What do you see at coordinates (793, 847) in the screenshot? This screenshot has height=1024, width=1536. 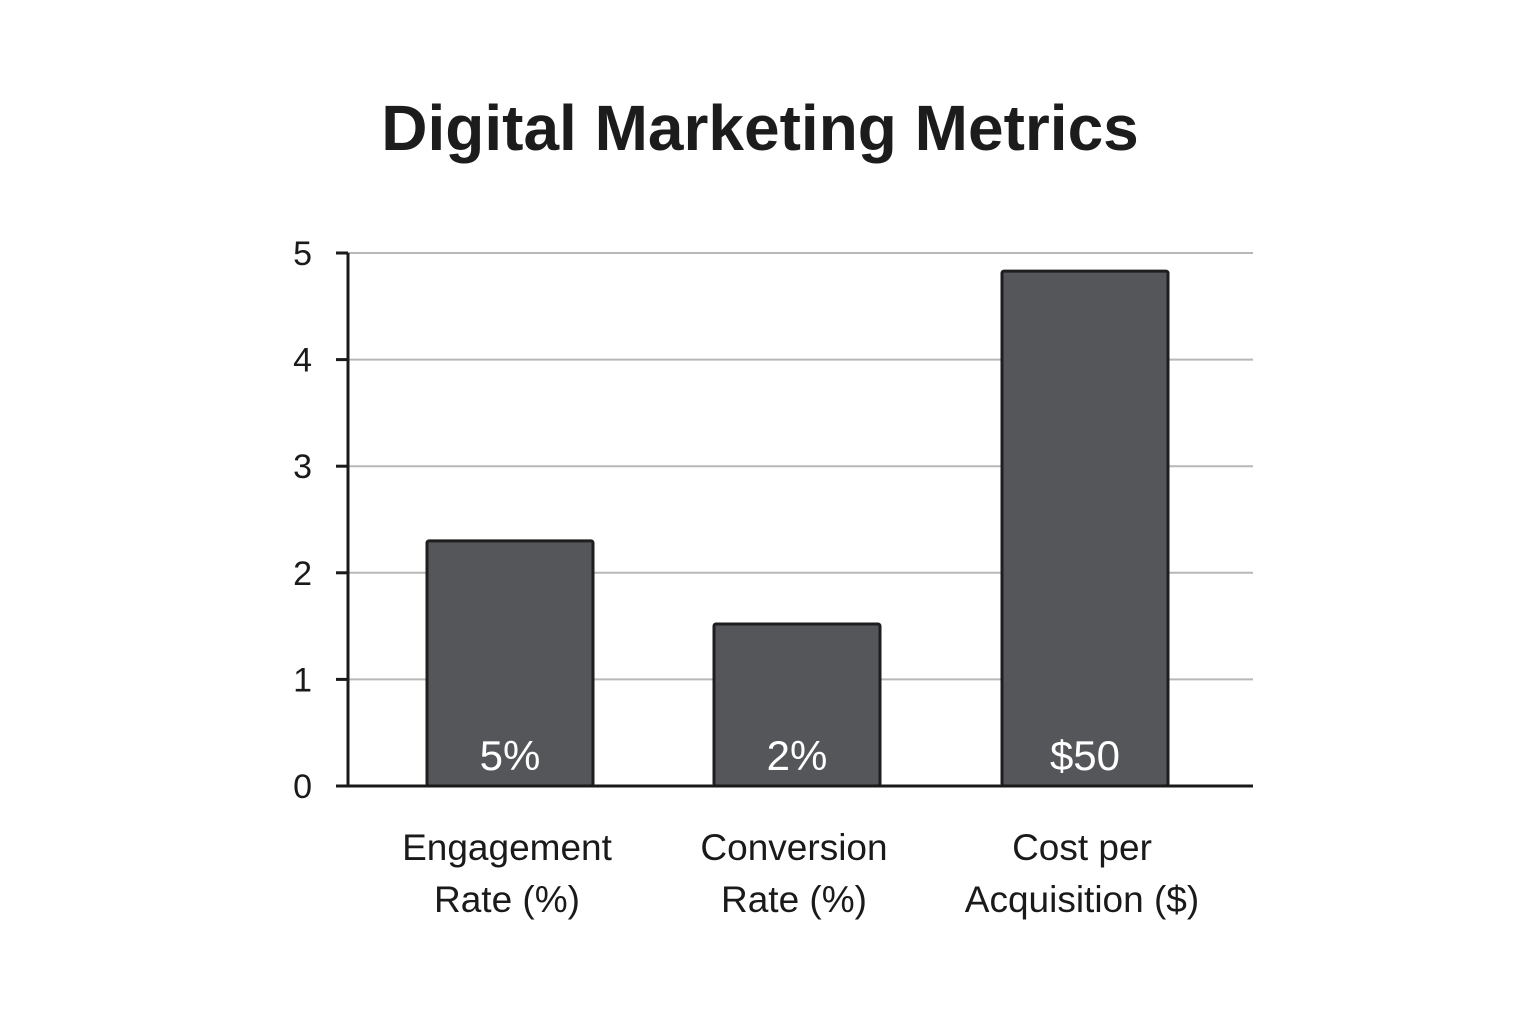 I see `category-label-1-0: Conversion` at bounding box center [793, 847].